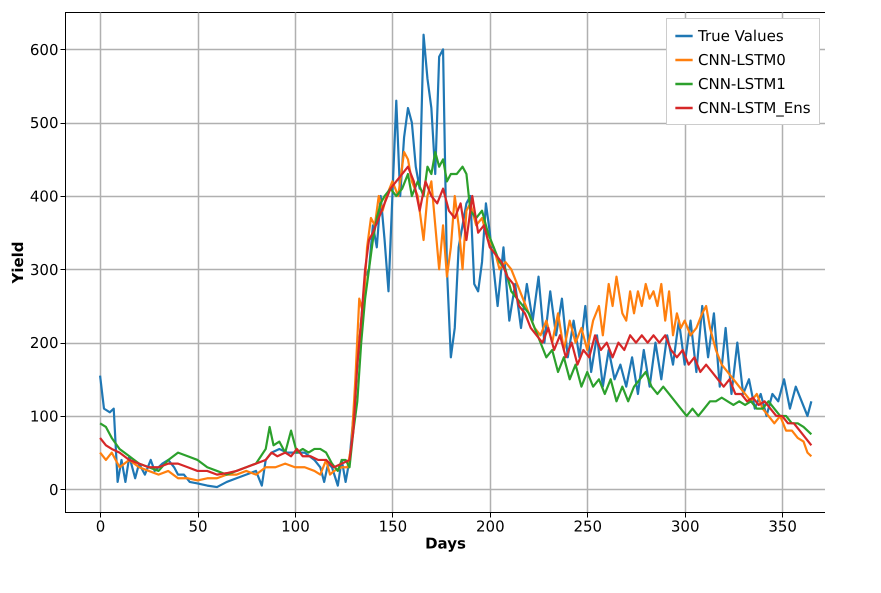 The image size is (881, 593). What do you see at coordinates (295, 527) in the screenshot?
I see `x-tick-label: 100` at bounding box center [295, 527].